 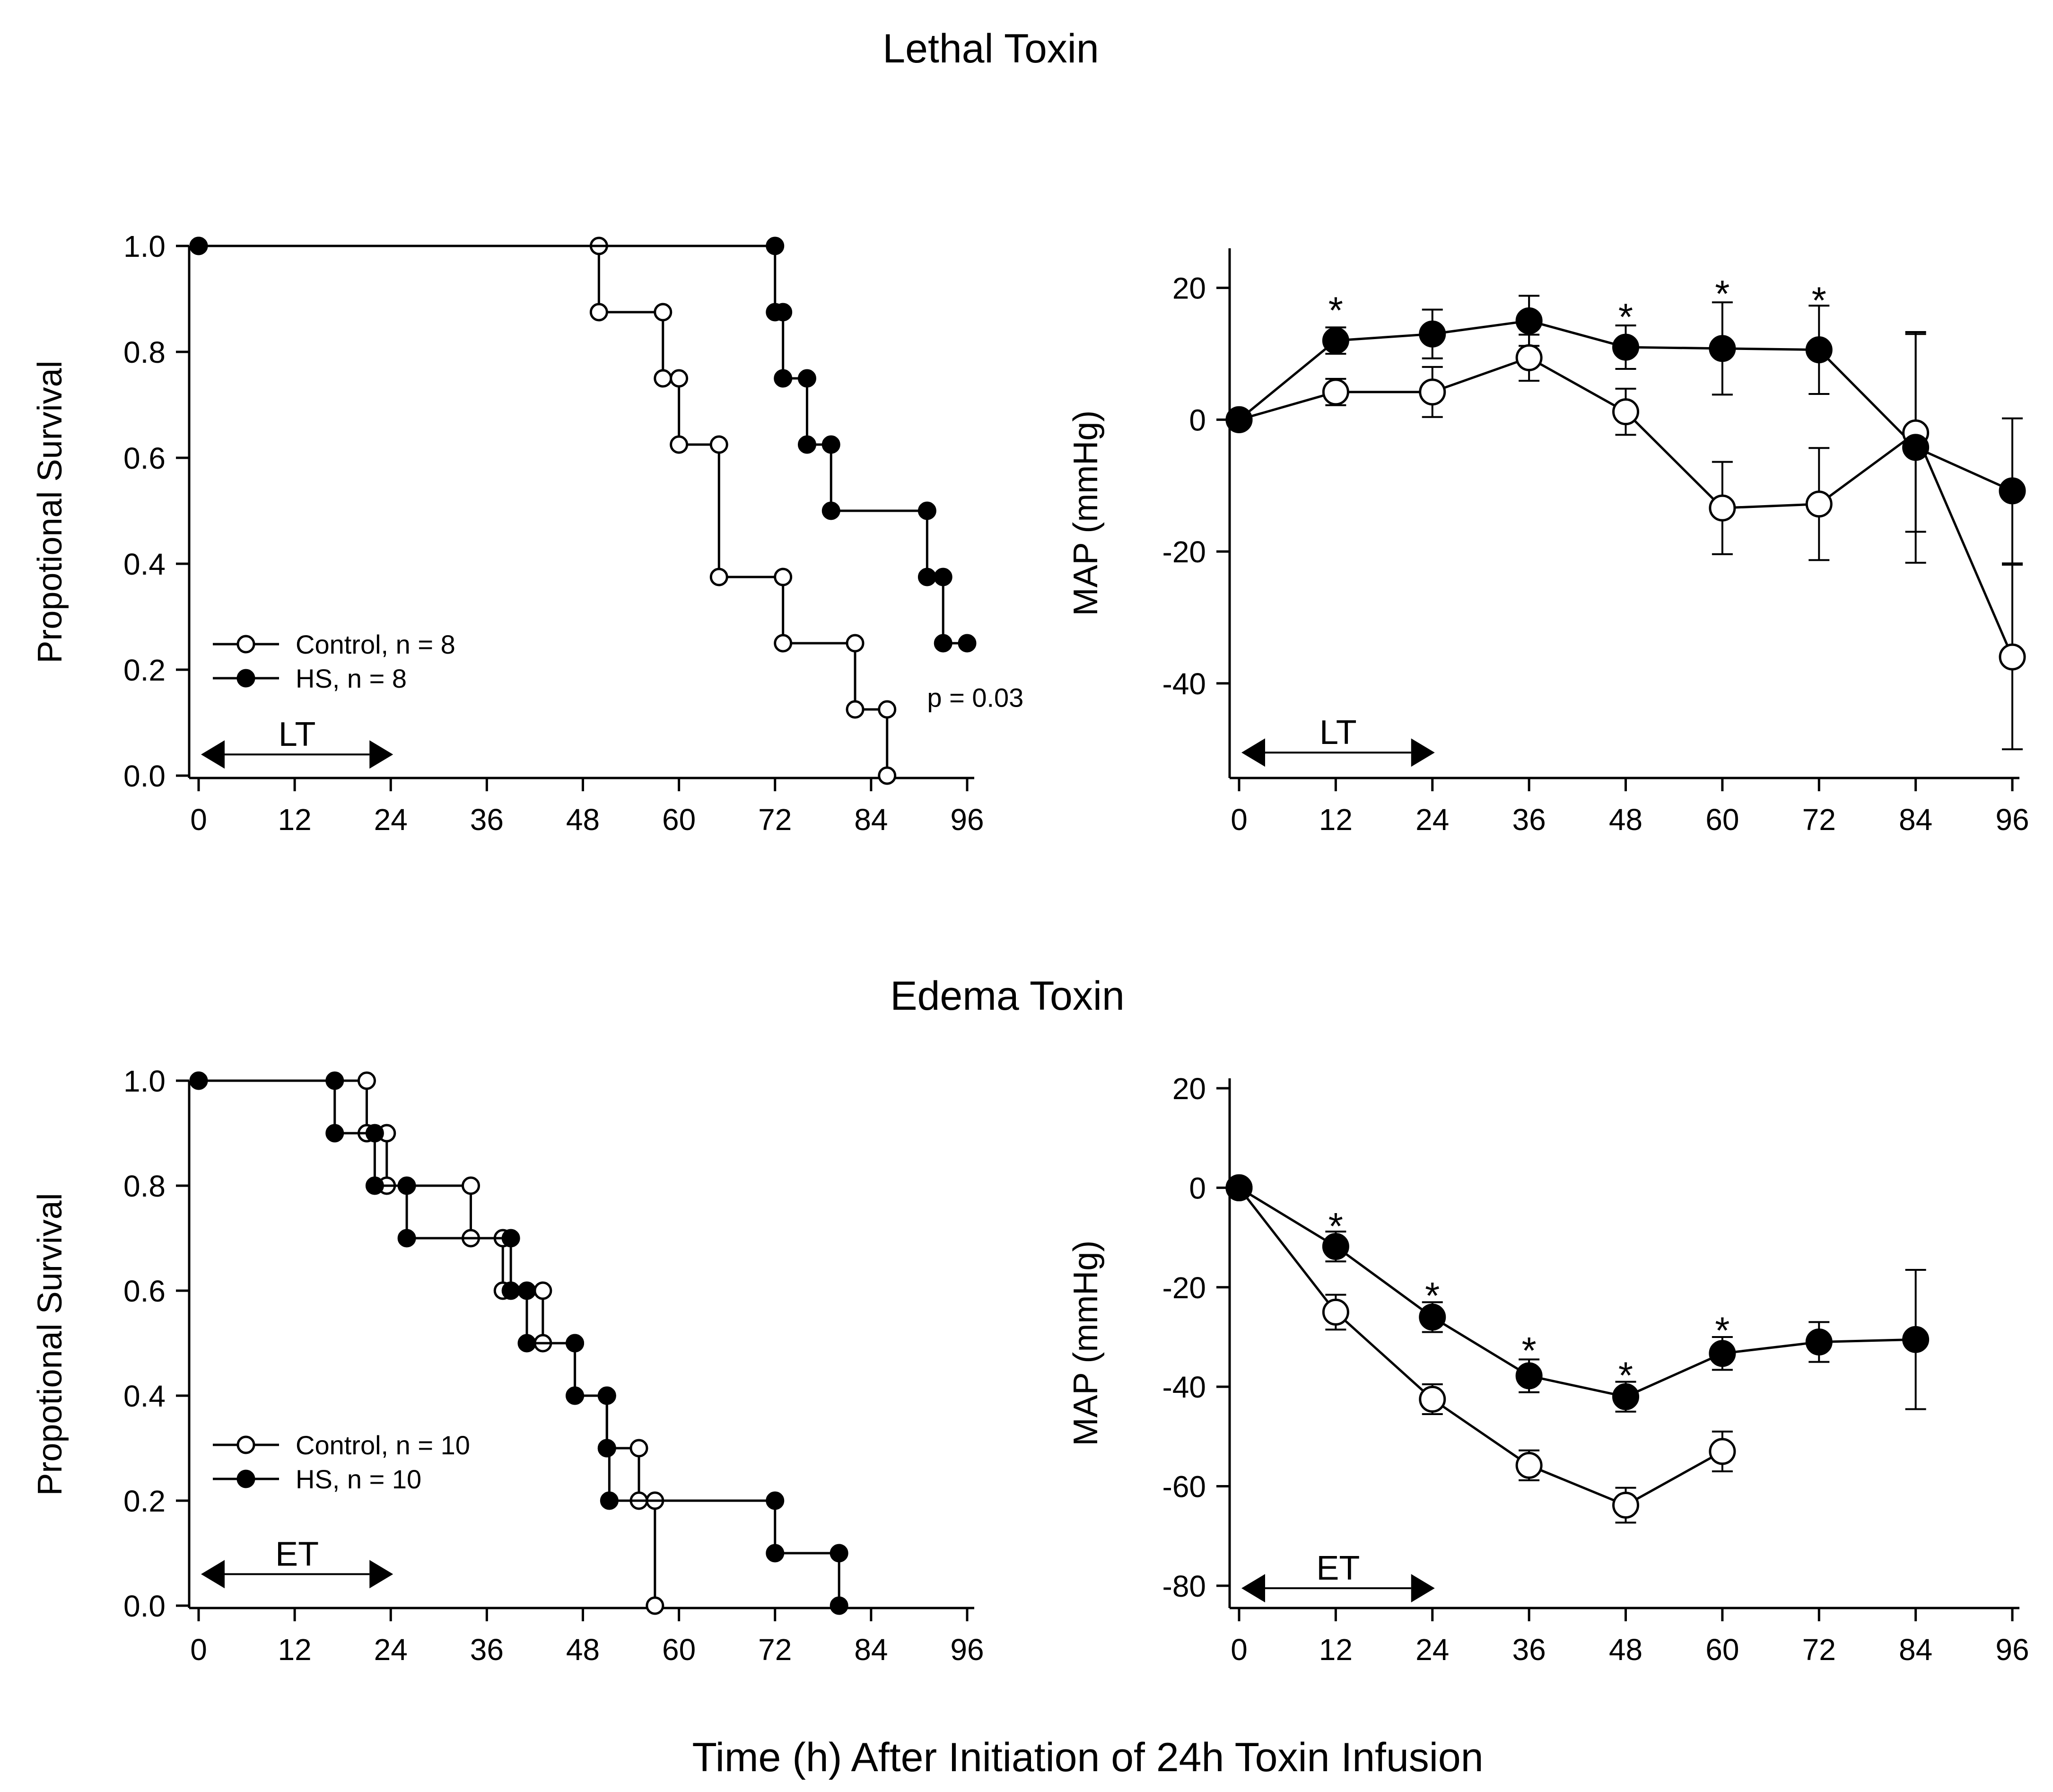 What do you see at coordinates (1722, 1331) in the screenshot?
I see `et-map-significance-star-4: *` at bounding box center [1722, 1331].